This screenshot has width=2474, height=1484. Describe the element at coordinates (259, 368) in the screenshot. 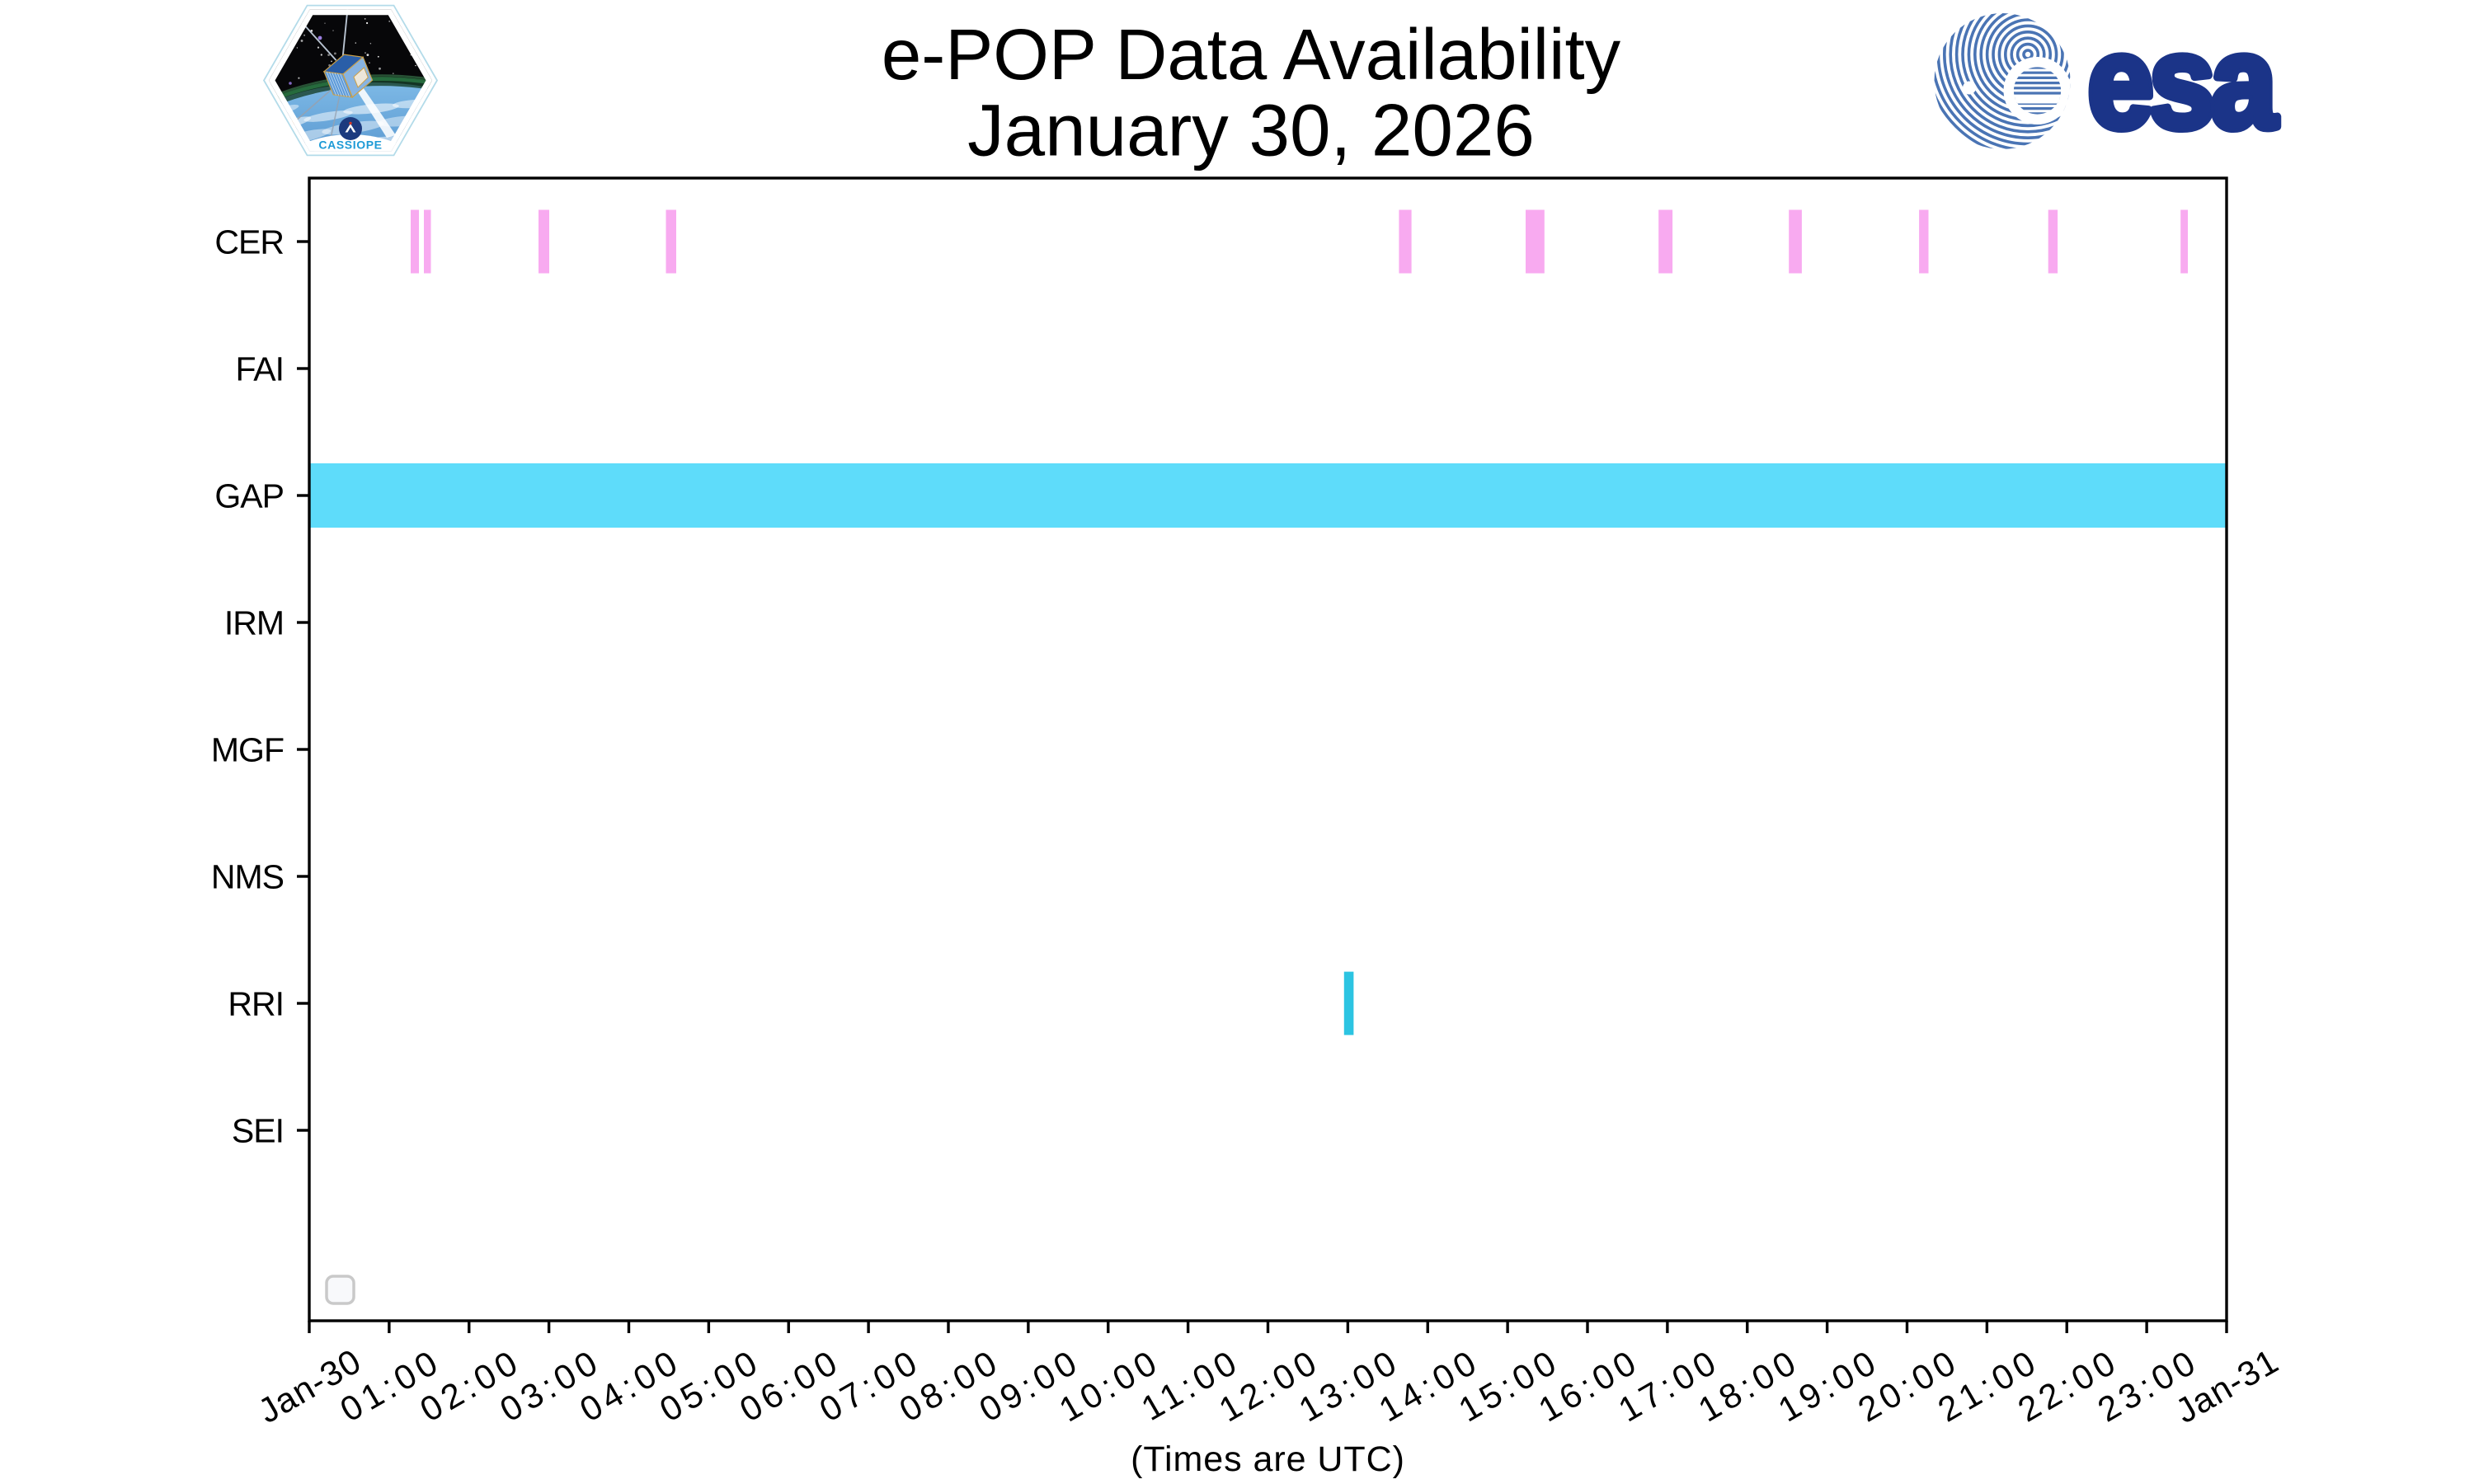

I see `svg-text: FAI` at that location.